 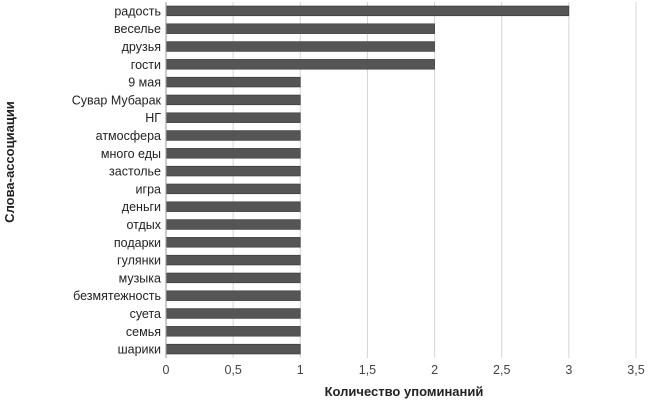 I want to click on category-label: отдых, so click(x=143, y=225).